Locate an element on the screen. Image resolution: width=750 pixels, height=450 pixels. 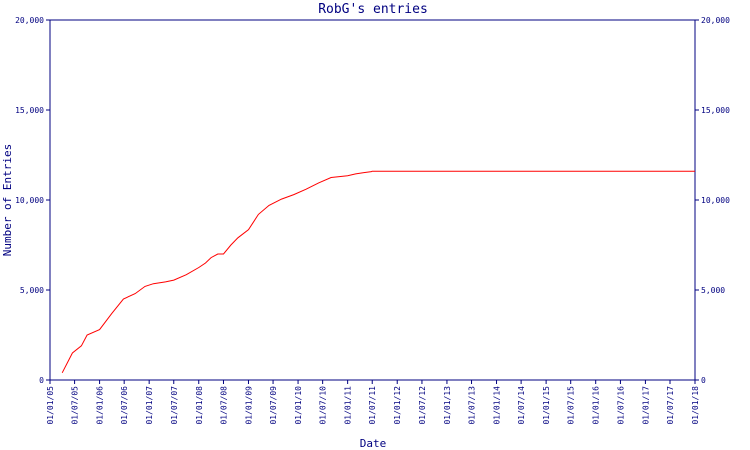
y-tick-label-left: 0 is located at coordinates (41, 380).